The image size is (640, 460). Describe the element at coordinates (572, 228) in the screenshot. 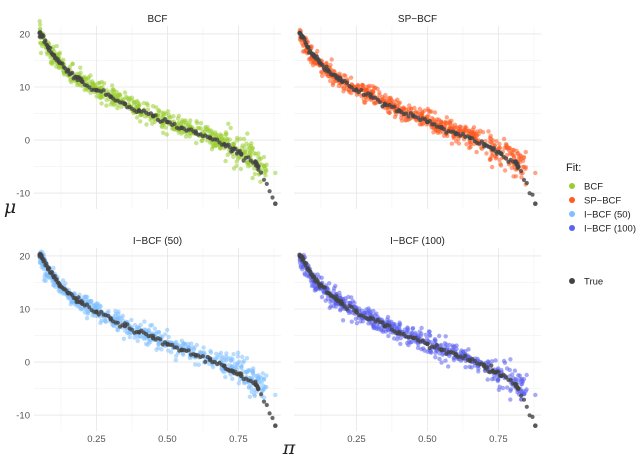

I see `legend-key` at that location.